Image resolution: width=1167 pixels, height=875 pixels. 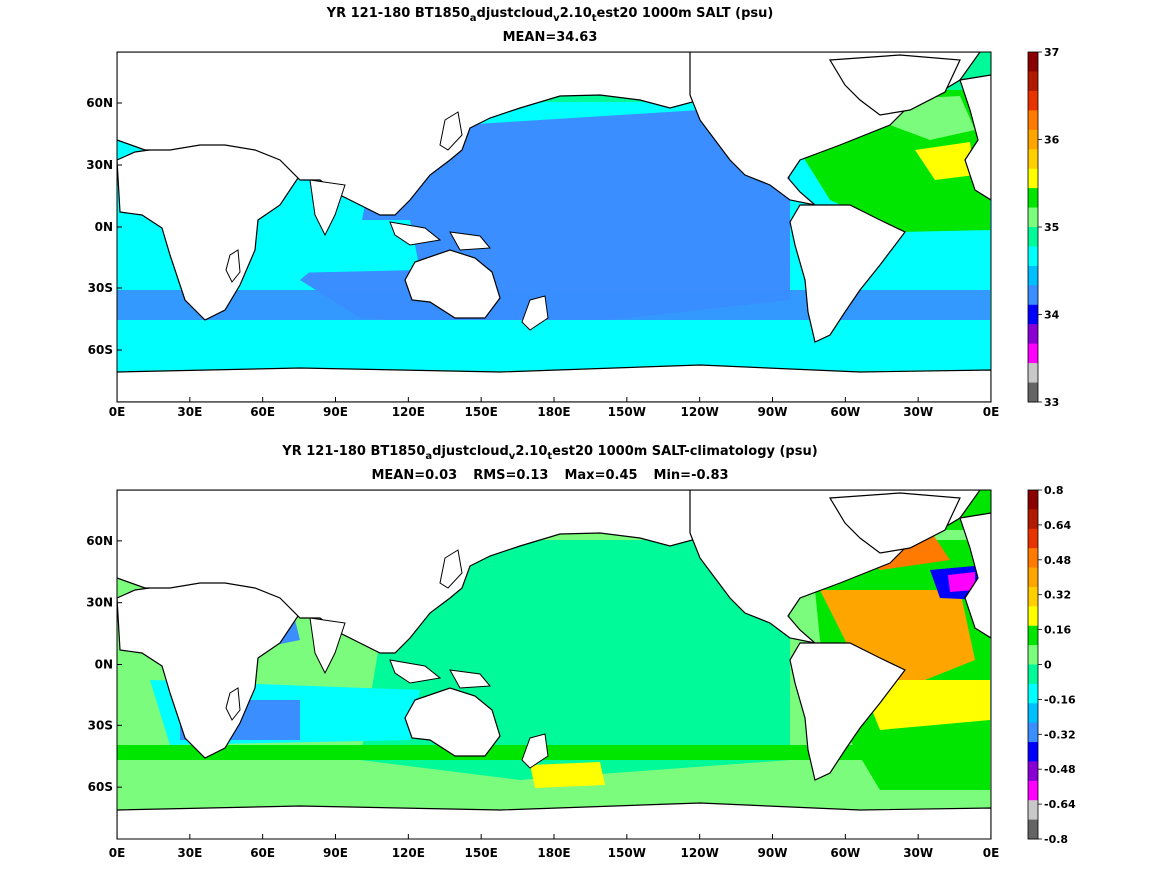 What do you see at coordinates (1060, 699) in the screenshot?
I see `colorbar-tick-label: -0.16` at bounding box center [1060, 699].